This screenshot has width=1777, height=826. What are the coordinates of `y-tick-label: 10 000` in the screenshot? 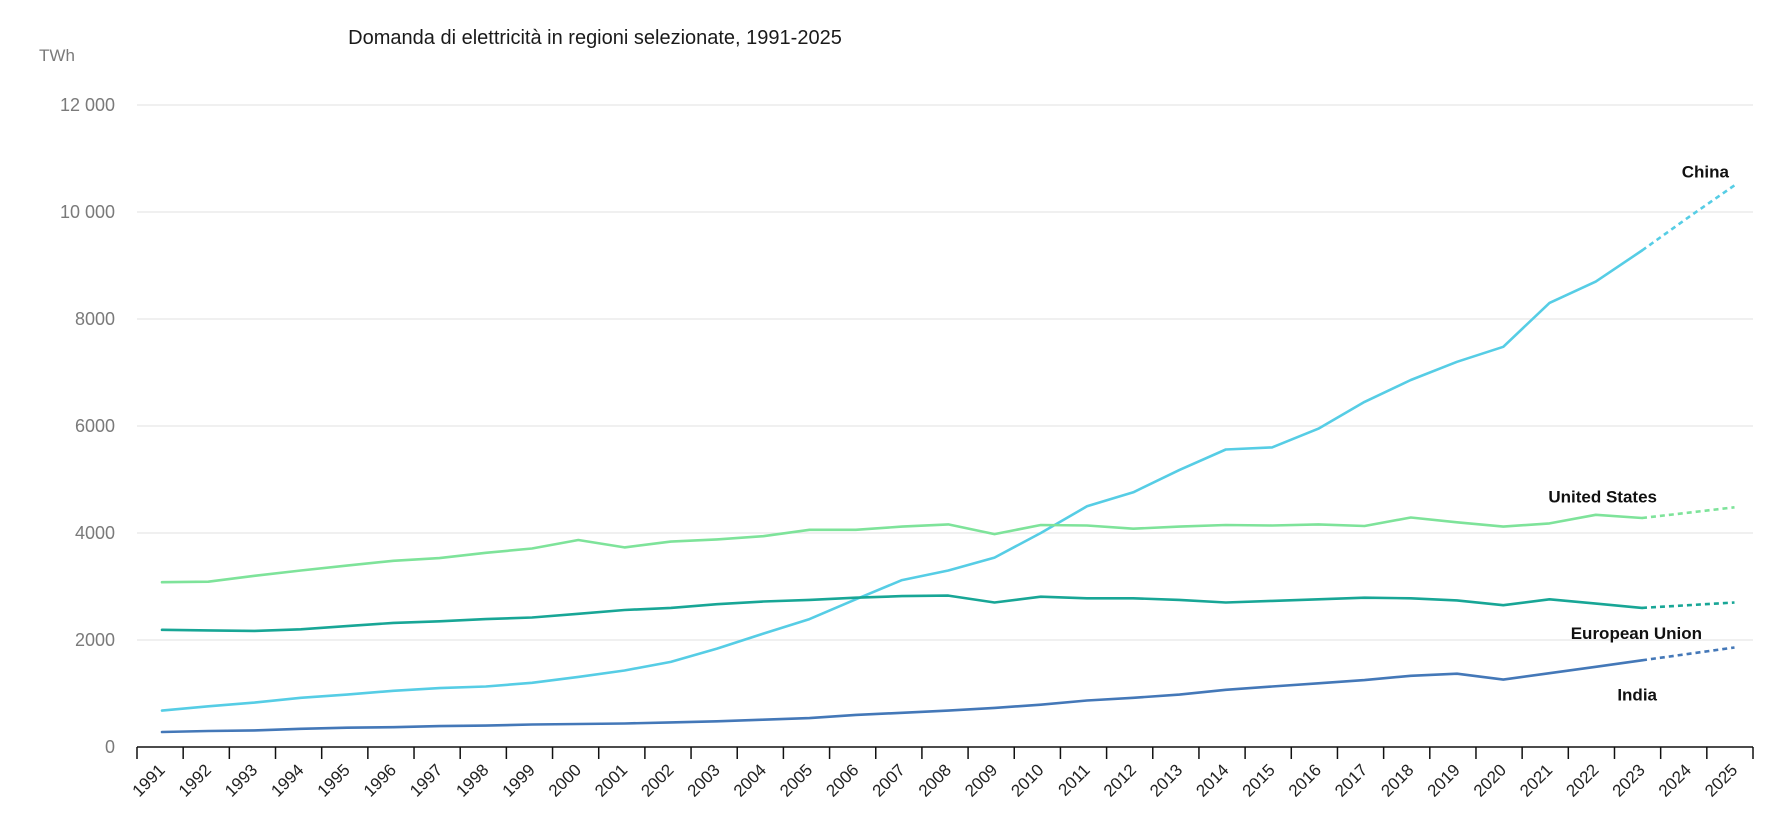 It's located at (87, 212).